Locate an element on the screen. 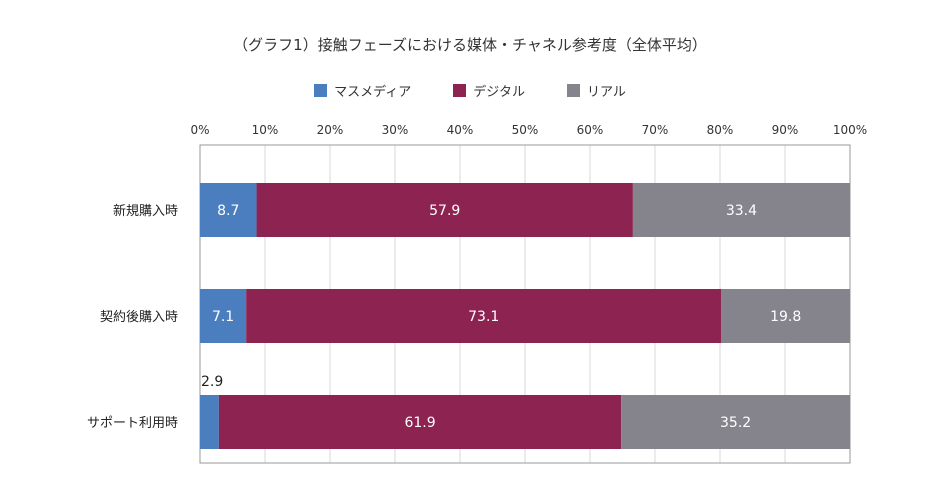  x-tick-label: 70% is located at coordinates (655, 130).